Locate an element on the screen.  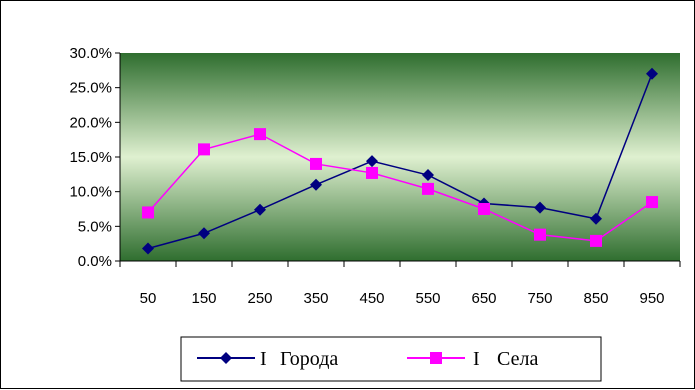
y-tick-label: 10.0% is located at coordinates (90, 192).